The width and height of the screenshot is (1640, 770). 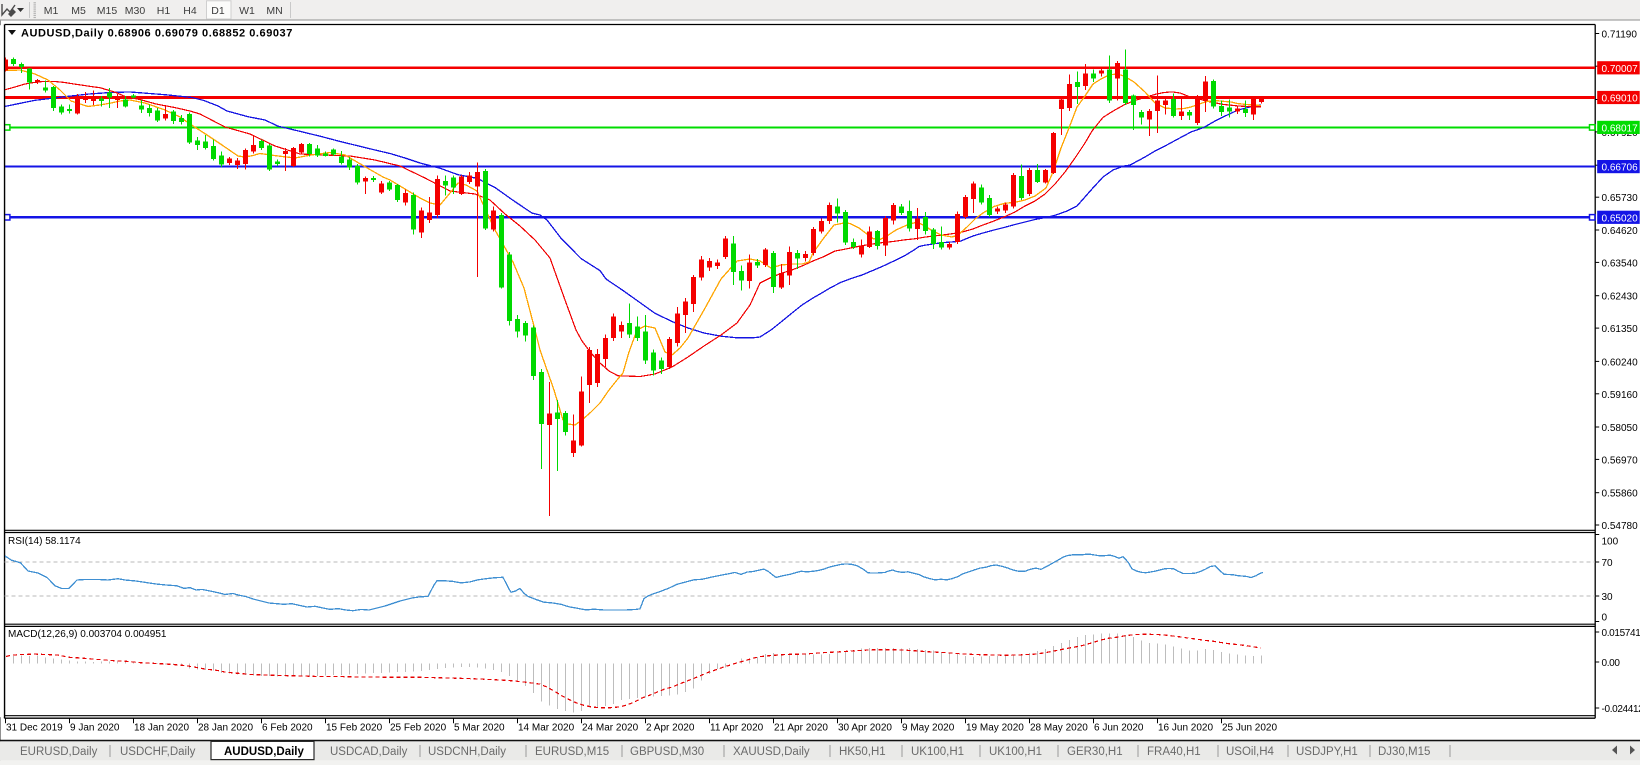 I want to click on svg-text: 14 Mar 2020, so click(x=546, y=728).